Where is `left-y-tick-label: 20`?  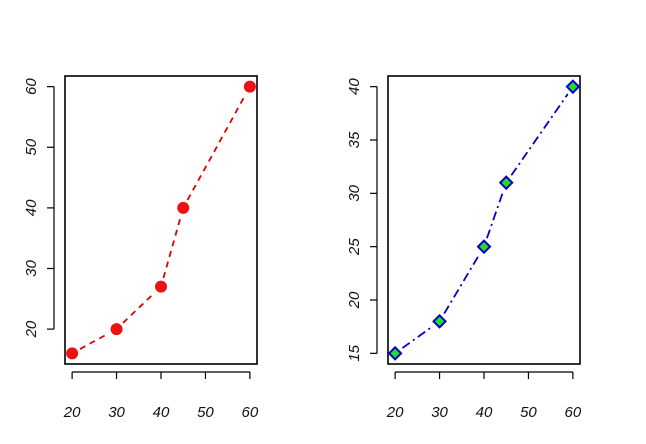 left-y-tick-label: 20 is located at coordinates (31, 329).